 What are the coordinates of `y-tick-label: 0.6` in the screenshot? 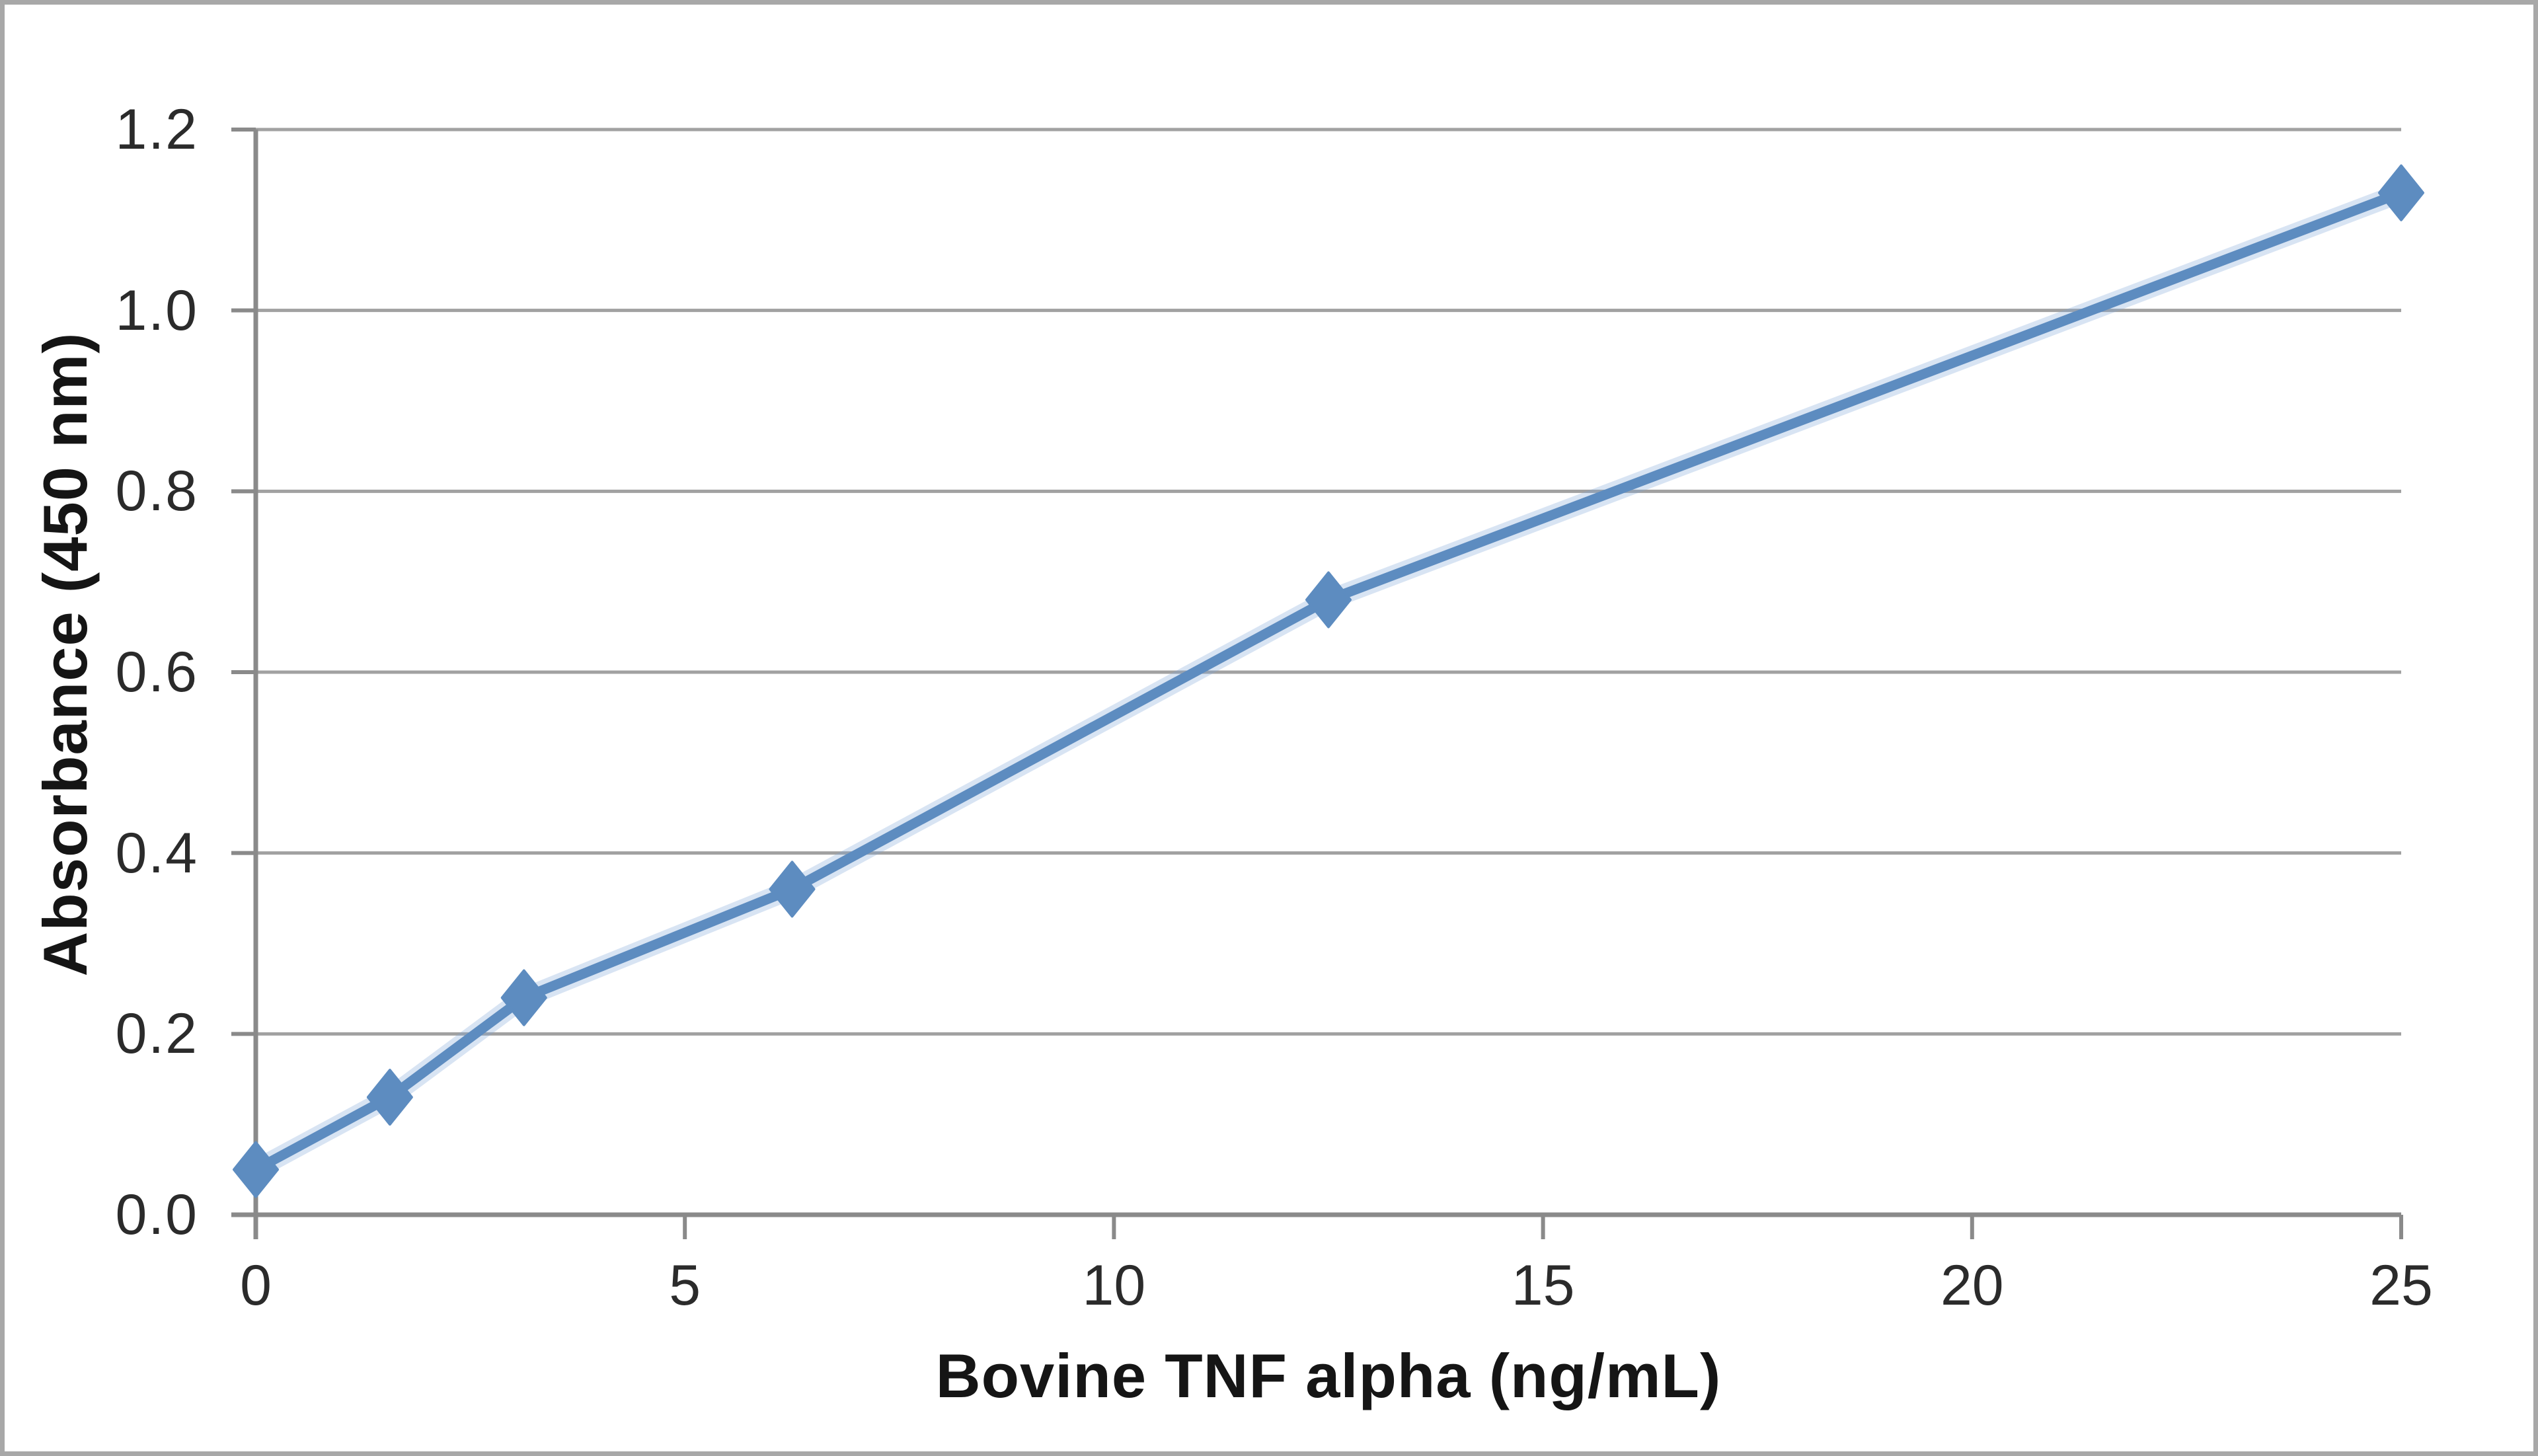 It's located at (156, 672).